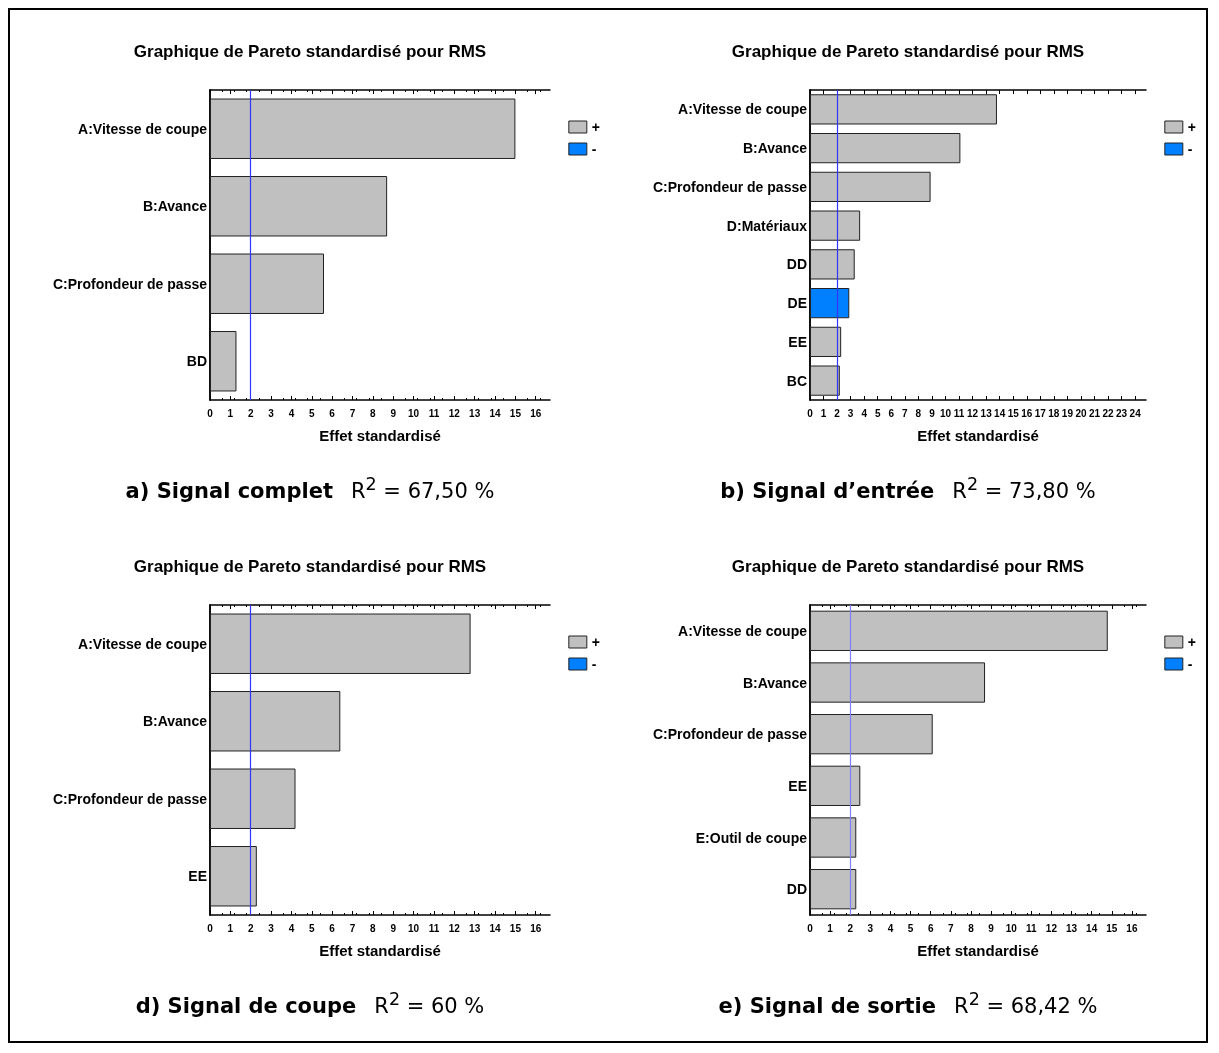 Image resolution: width=1219 pixels, height=1053 pixels. Describe the element at coordinates (1024, 488) in the screenshot. I see `text: R$^{2}$ = 73,80 %` at that location.